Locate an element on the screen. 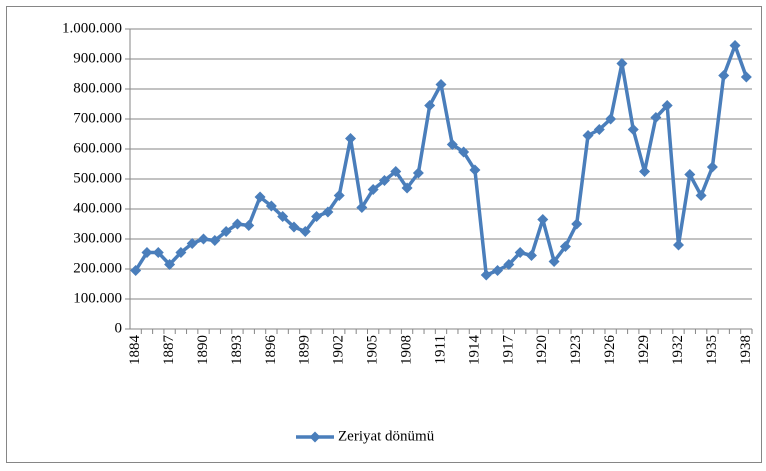  x-tick-label: 1884 is located at coordinates (135, 350).